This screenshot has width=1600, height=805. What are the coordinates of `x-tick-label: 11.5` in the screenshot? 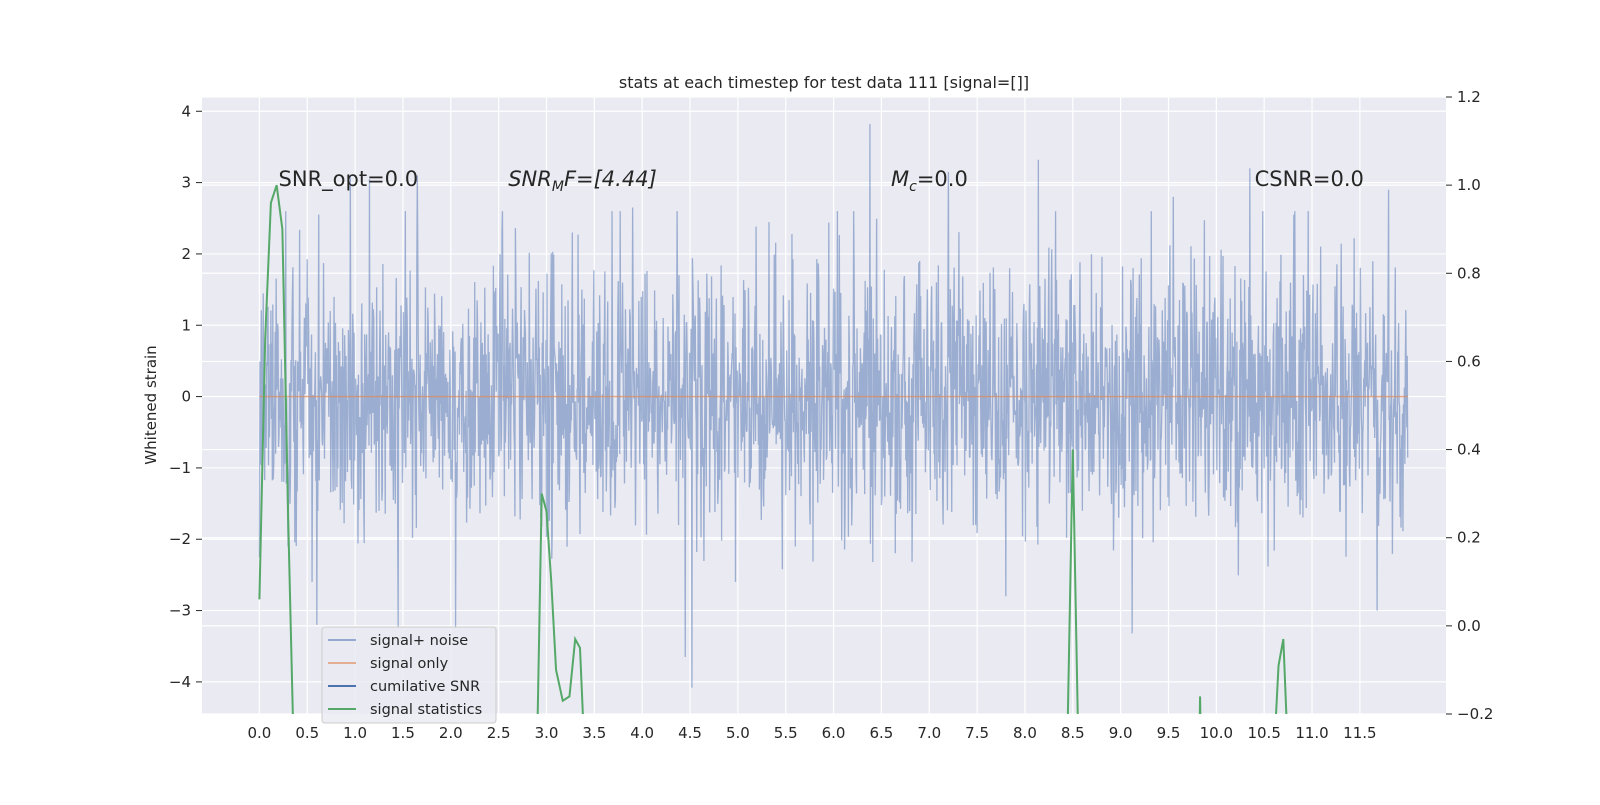 It's located at (1359, 733).